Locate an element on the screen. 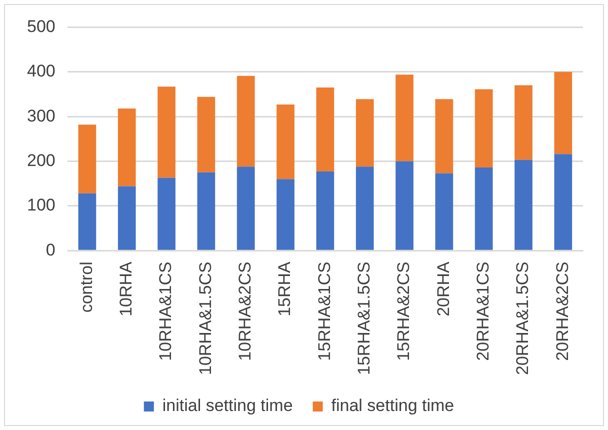  x-tick-label: 15RHA&2CS is located at coordinates (404, 311).